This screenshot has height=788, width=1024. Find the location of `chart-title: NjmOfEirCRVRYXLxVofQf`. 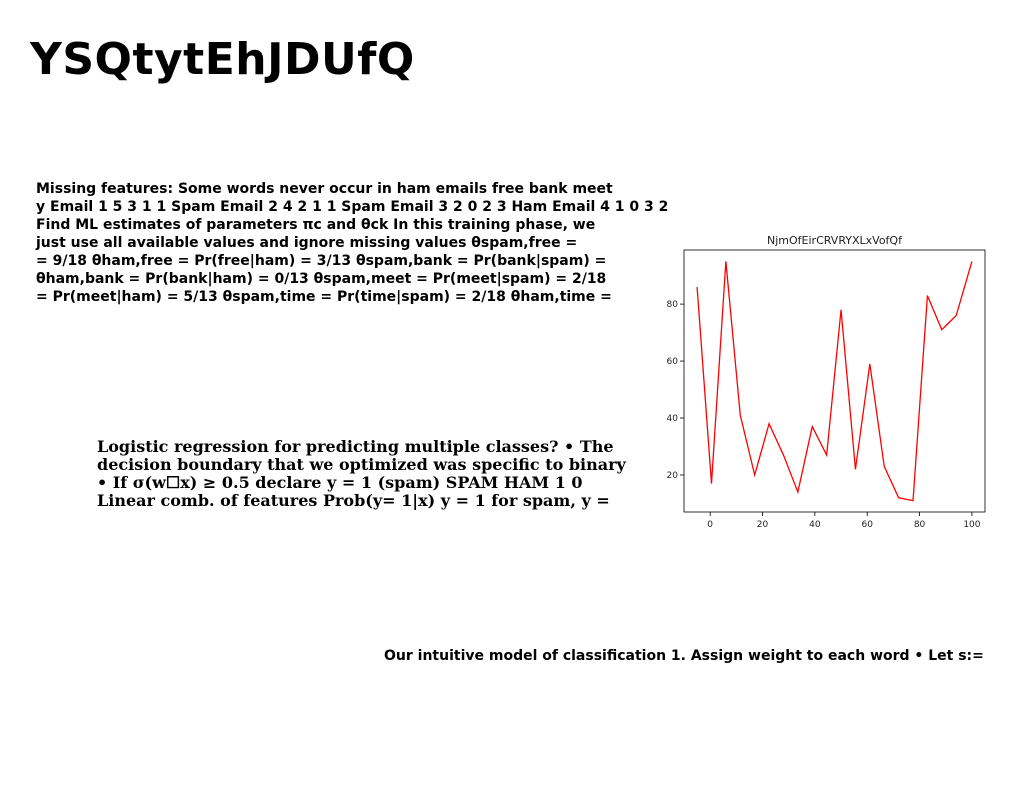

chart-title: NjmOfEirCRVRYXLxVofQf is located at coordinates (835, 240).